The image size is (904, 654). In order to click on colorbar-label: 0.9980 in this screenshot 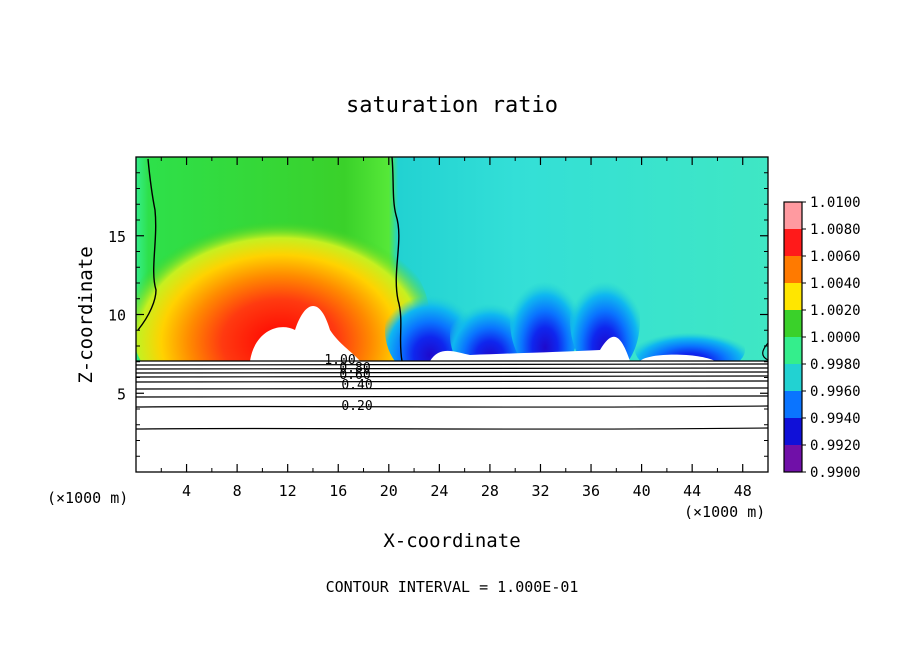, I will do `click(835, 365)`.